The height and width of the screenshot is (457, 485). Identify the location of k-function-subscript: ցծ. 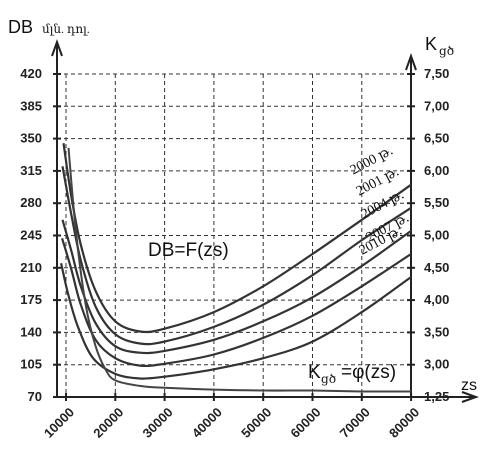
(328, 379).